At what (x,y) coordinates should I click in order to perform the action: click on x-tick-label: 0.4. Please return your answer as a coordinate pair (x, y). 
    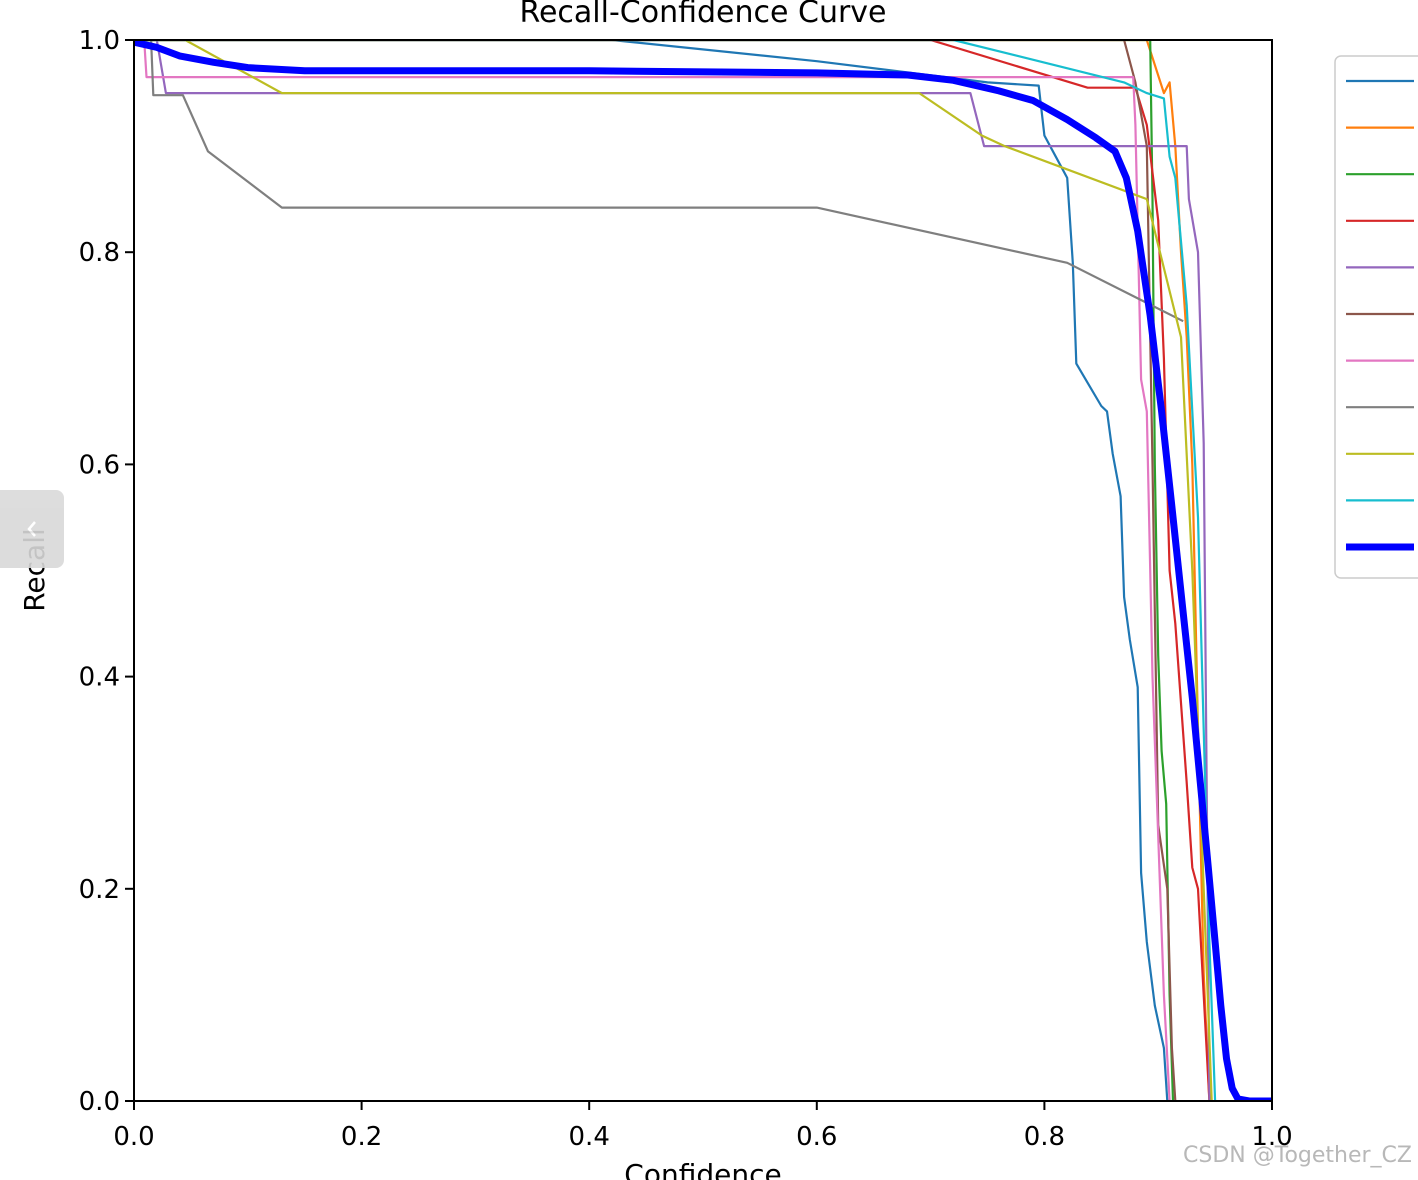
    Looking at the image, I should click on (589, 1137).